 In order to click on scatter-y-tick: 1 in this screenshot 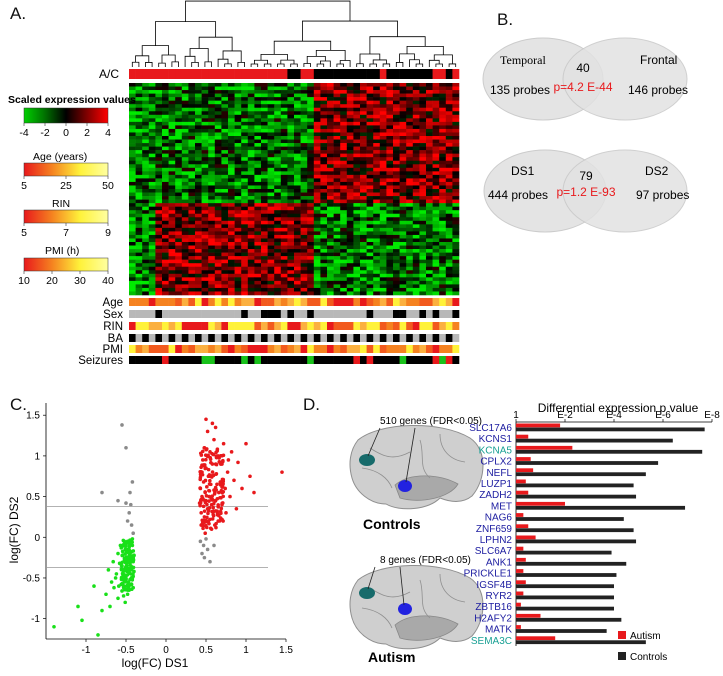, I will do `click(37, 456)`.